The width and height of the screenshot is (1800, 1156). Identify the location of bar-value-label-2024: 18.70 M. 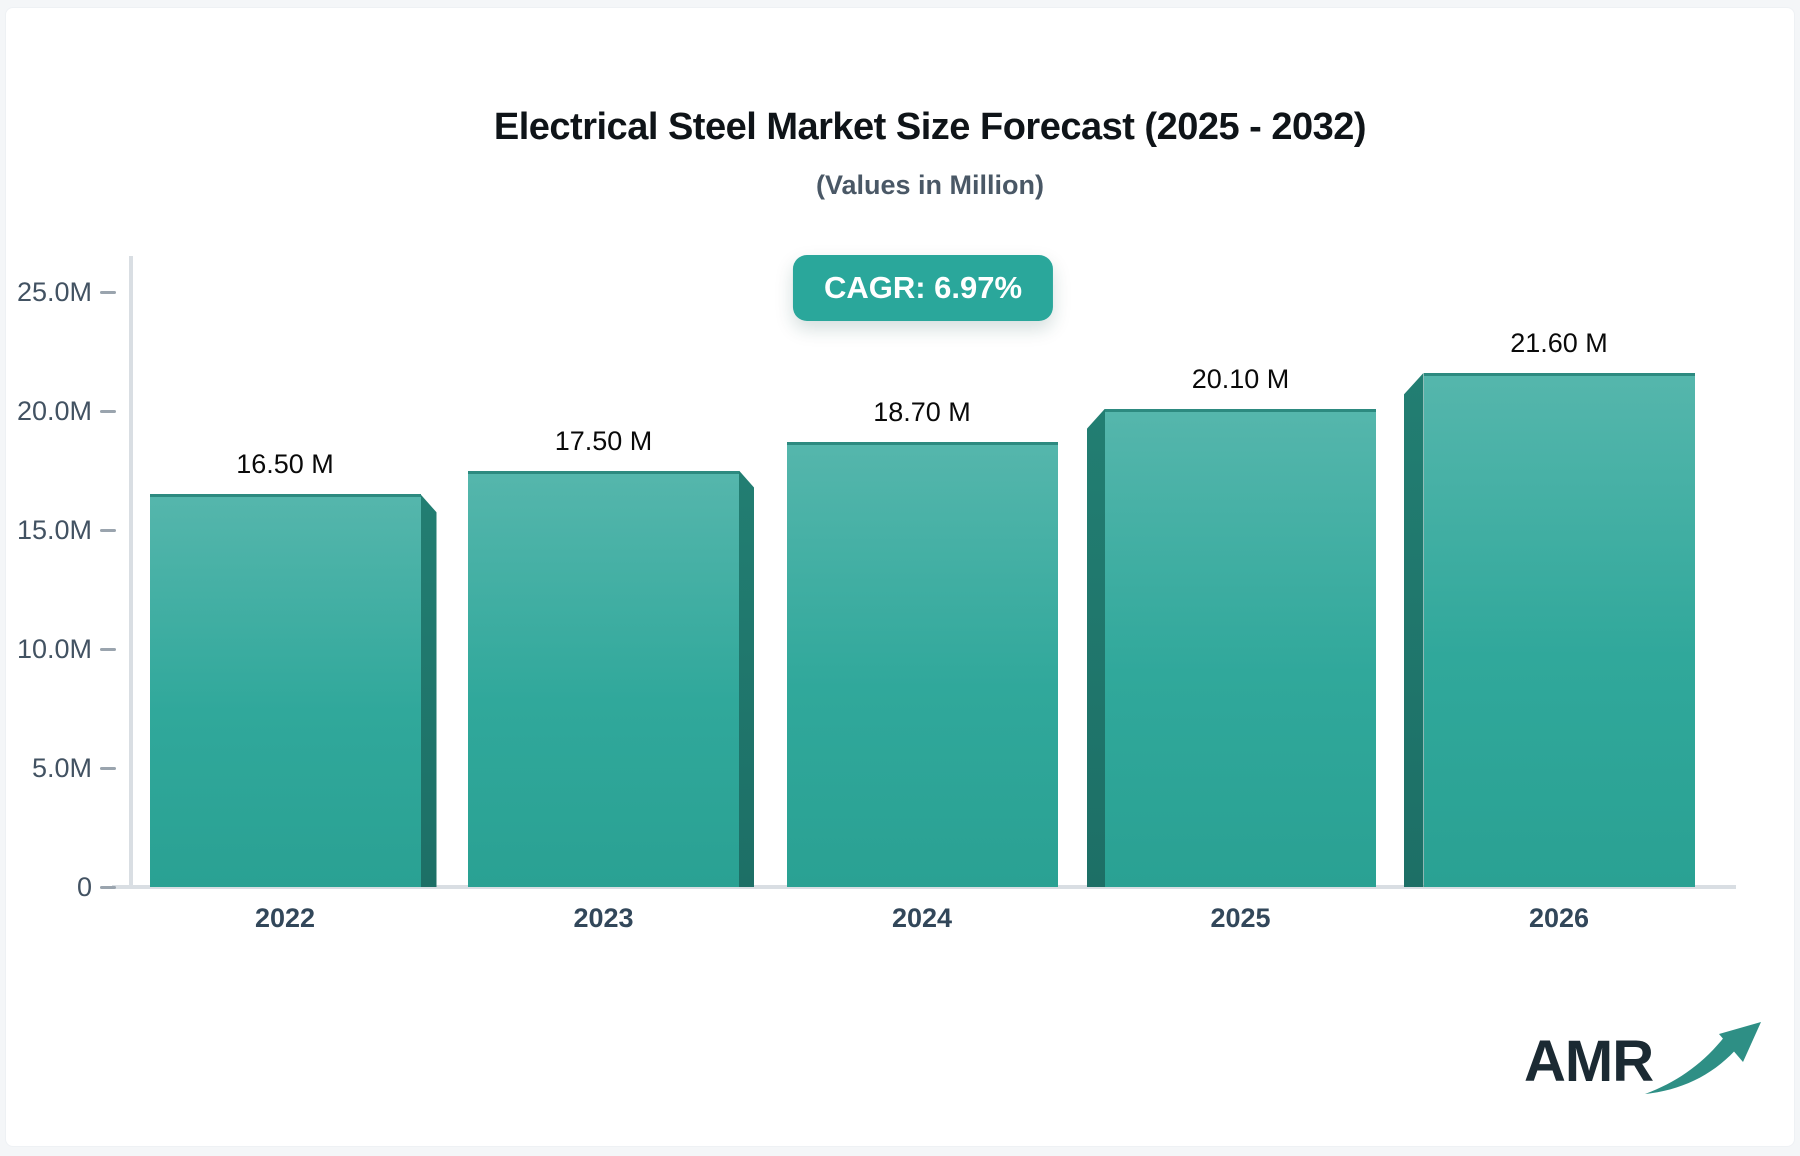
(922, 411).